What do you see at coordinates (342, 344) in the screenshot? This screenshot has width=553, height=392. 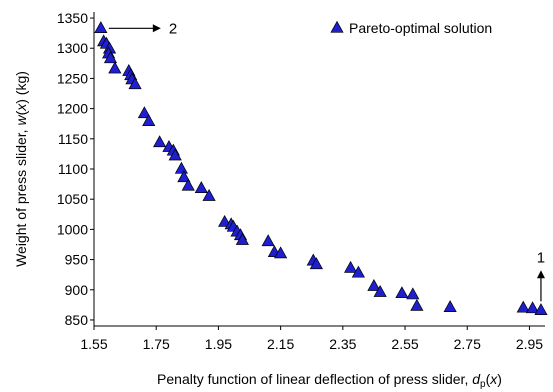 I see `x-tick-label: 2.35` at bounding box center [342, 344].